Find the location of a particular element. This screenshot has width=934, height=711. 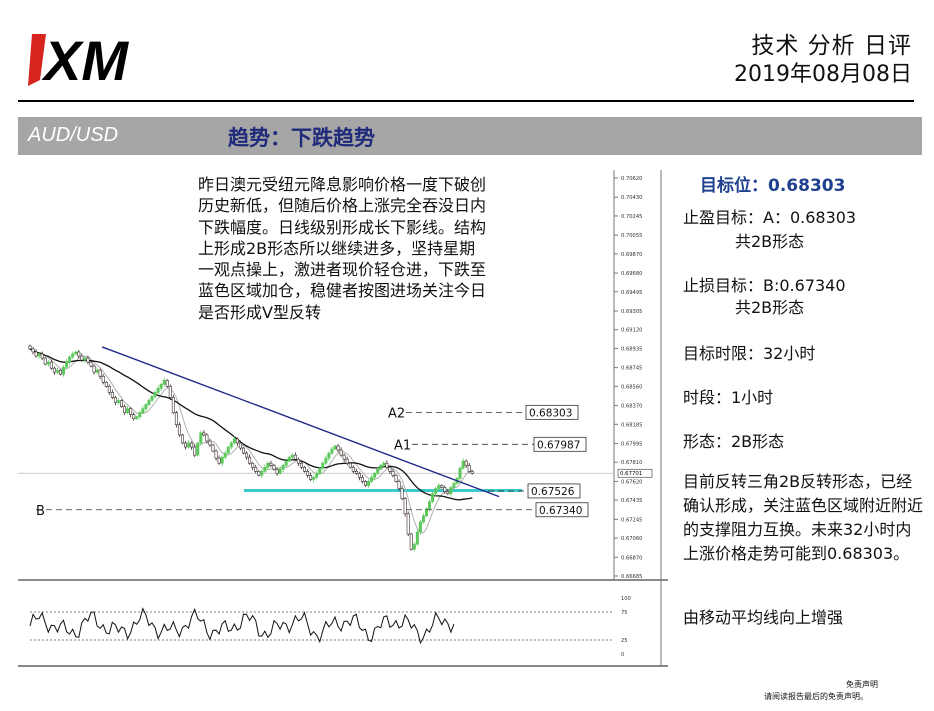

report-title: 技术 分析 日评 is located at coordinates (831, 46).